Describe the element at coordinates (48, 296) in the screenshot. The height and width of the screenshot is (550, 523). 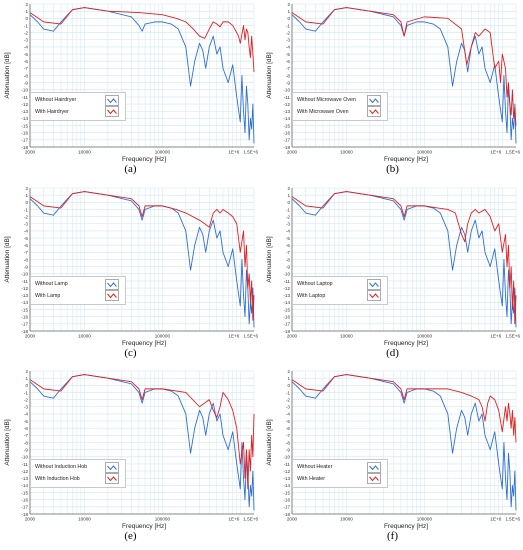
I see `legend-label: With Lamp` at that location.